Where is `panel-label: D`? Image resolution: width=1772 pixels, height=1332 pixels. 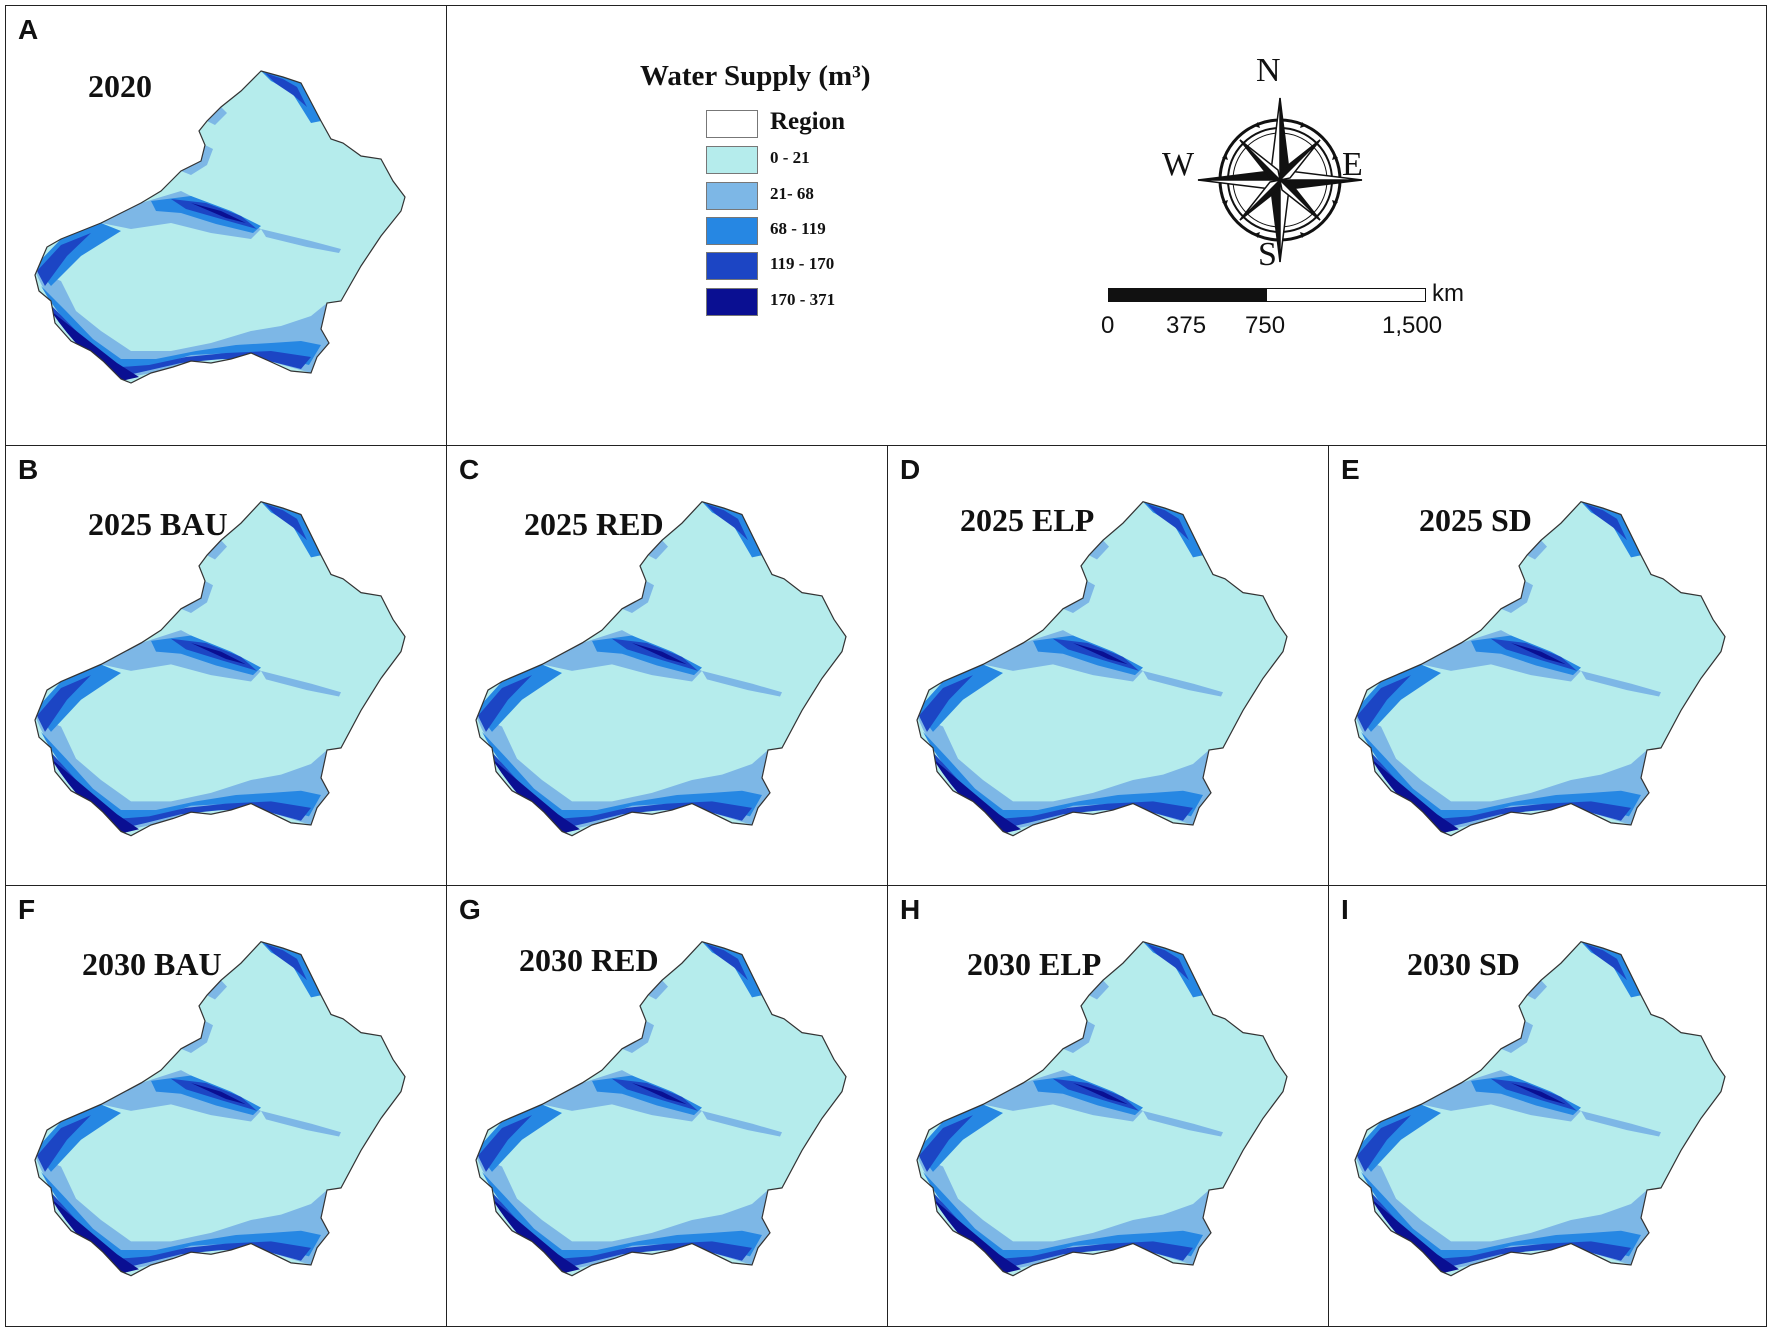 panel-label: D is located at coordinates (910, 469).